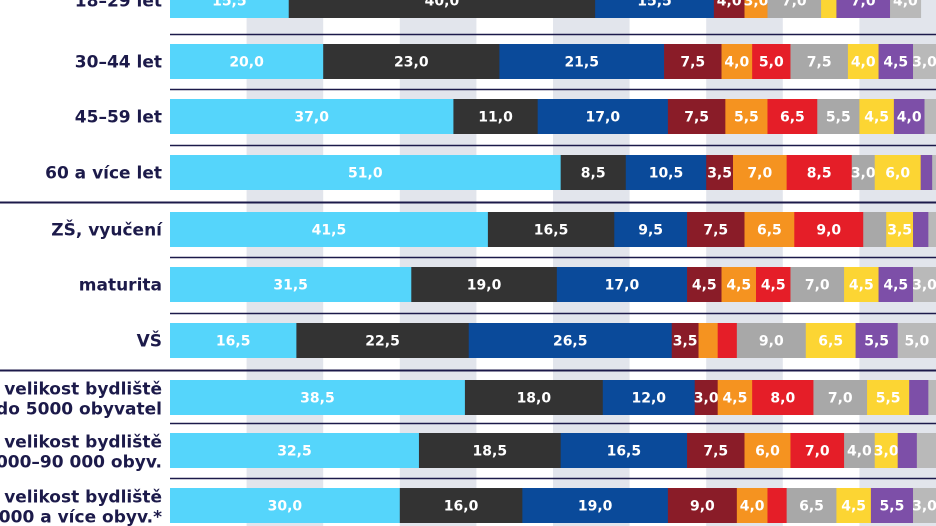  Describe the element at coordinates (107, 230) in the screenshot. I see `row-label: ZŠ, vyučení` at that location.